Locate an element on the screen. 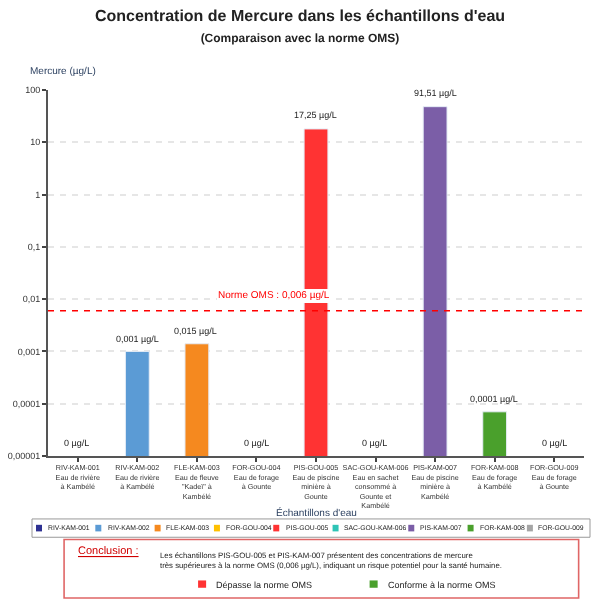  chart-title: Concentration de Mercure dans les échantillons d'eau is located at coordinates (300, 16).